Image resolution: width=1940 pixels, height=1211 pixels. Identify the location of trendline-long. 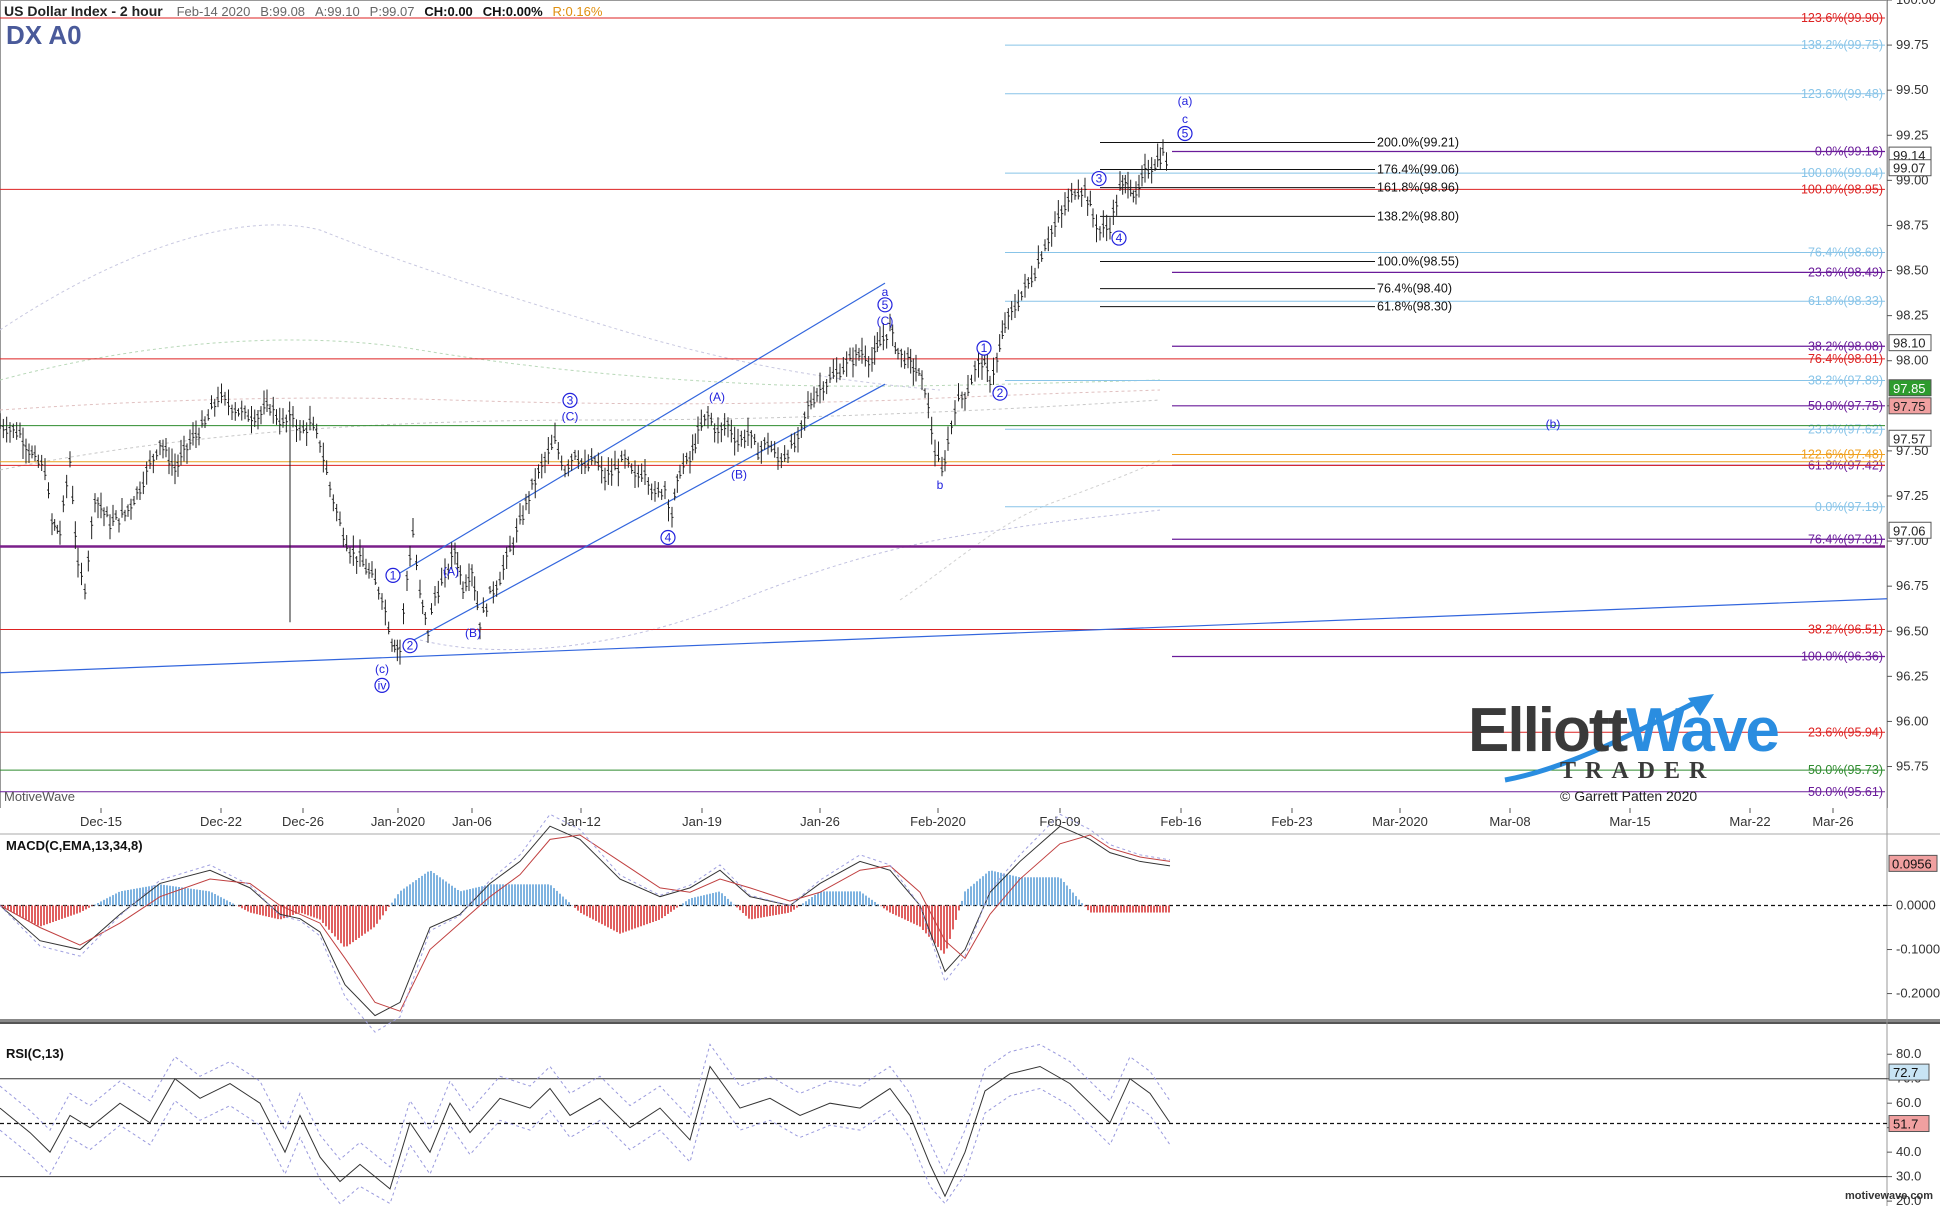
(944, 636).